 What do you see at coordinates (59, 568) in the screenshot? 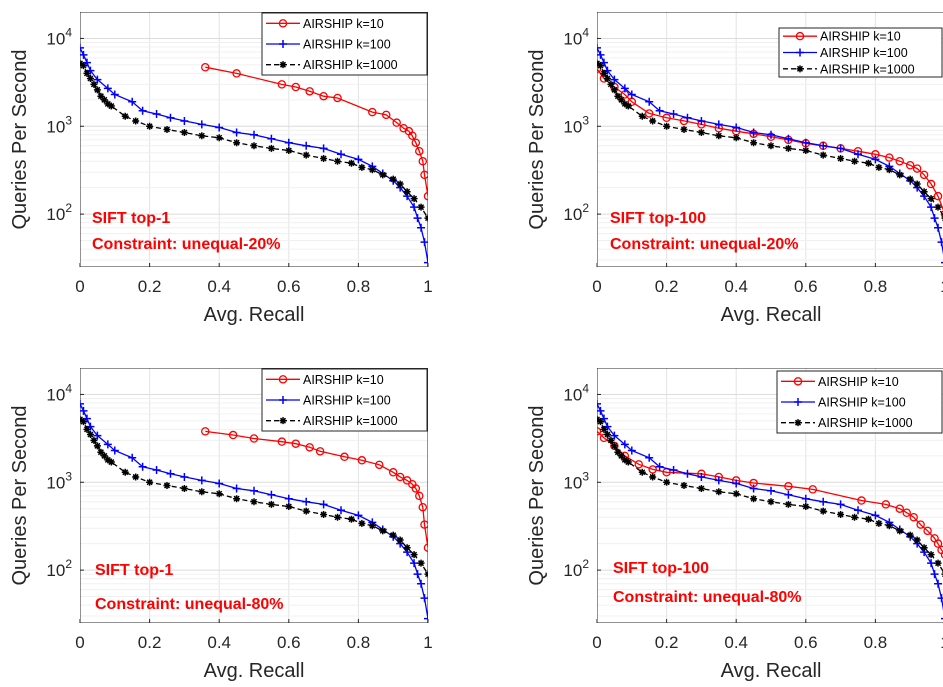
I see `y-tick-label: 102` at bounding box center [59, 568].